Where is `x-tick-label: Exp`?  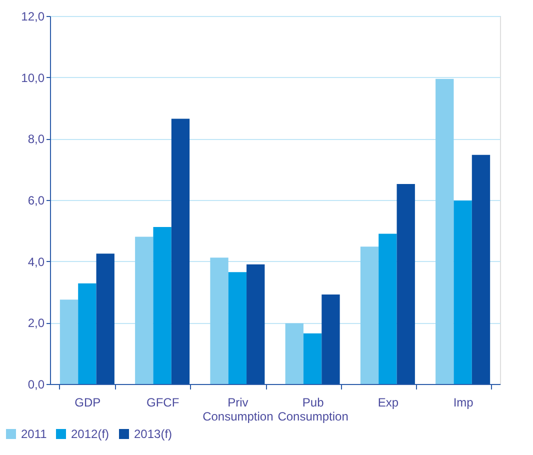 x-tick-label: Exp is located at coordinates (388, 403).